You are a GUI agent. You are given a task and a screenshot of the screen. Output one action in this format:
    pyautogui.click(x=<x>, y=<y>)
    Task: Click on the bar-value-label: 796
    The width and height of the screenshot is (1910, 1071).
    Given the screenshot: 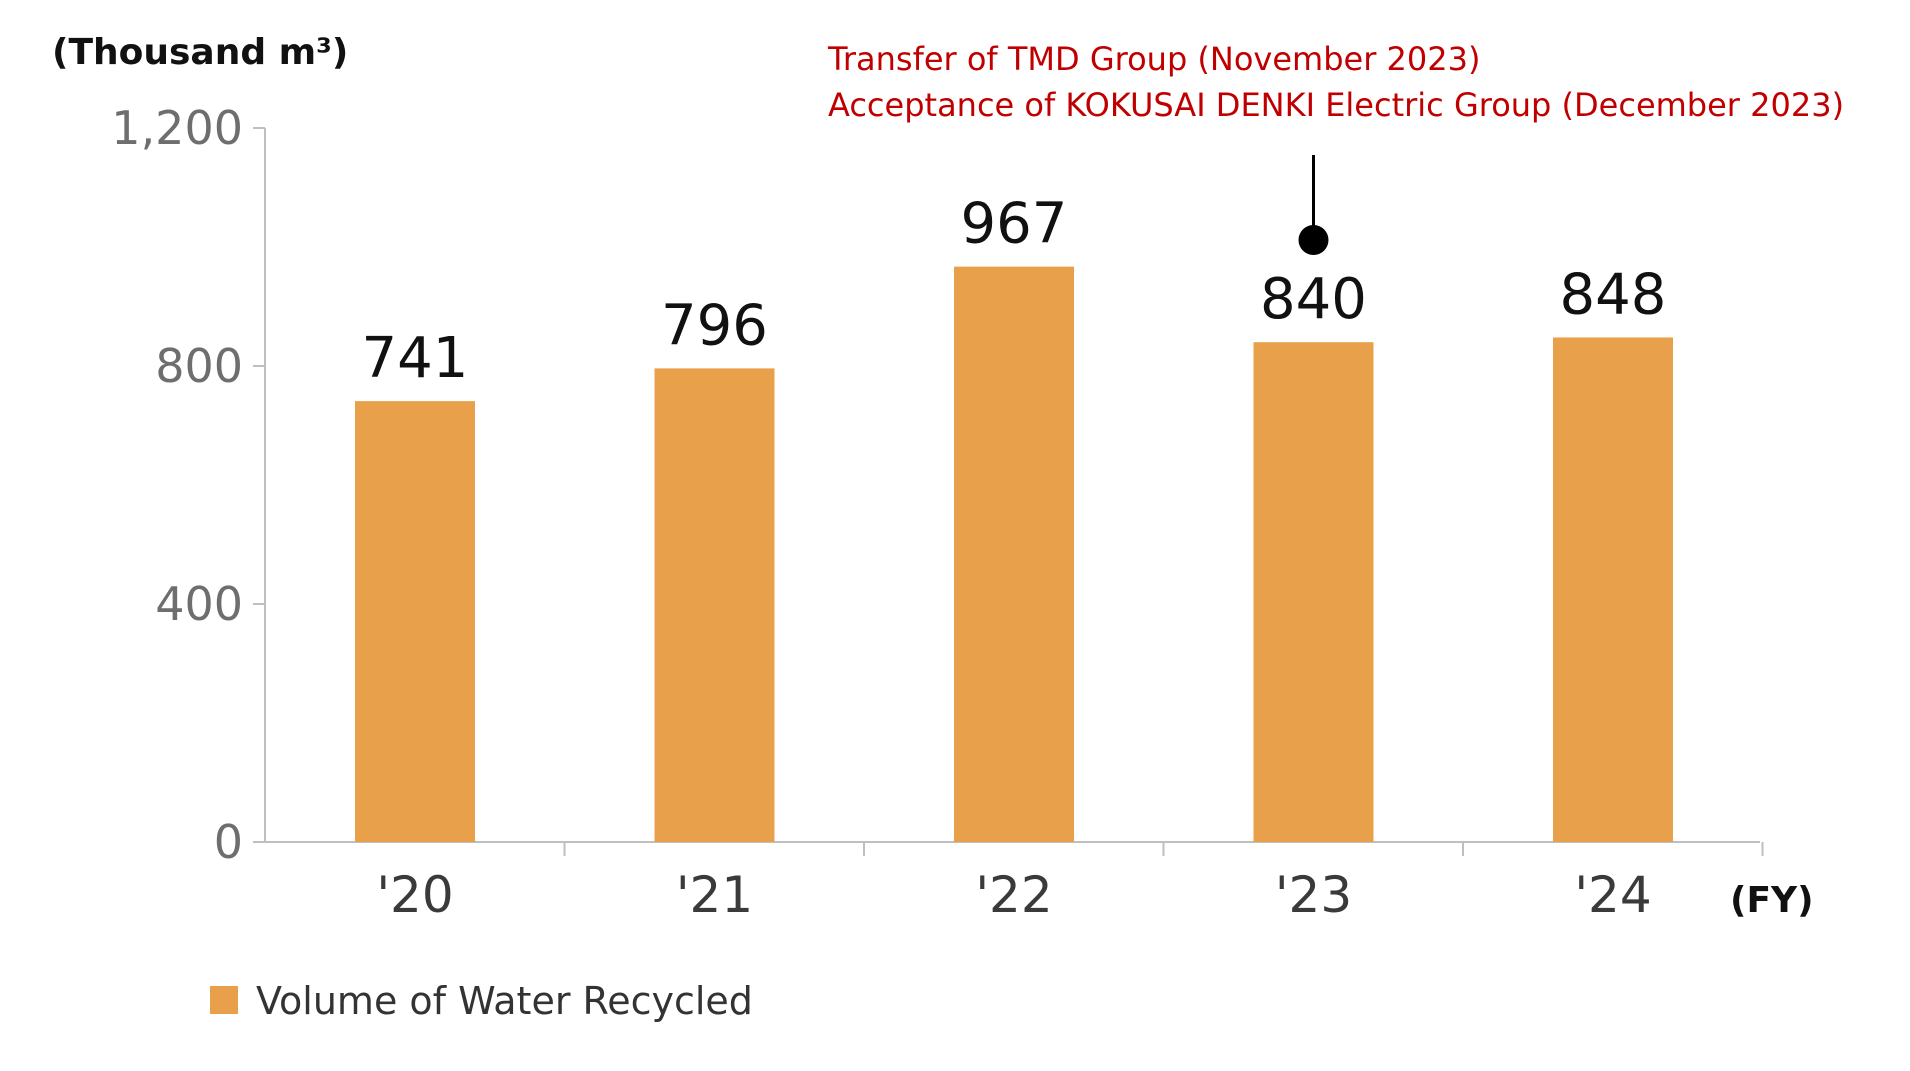 What is the action you would take?
    pyautogui.click(x=714, y=325)
    